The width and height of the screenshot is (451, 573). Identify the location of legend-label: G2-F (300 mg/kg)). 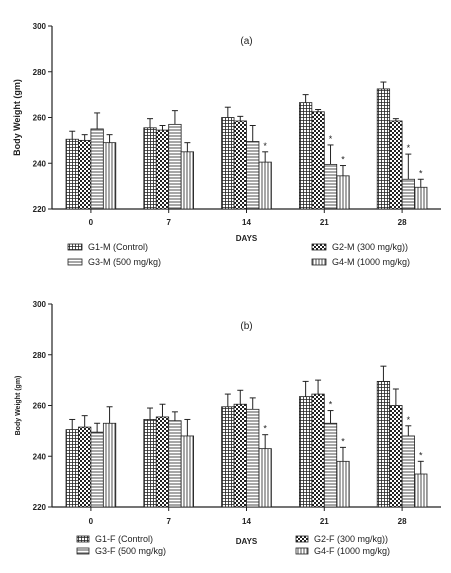
(351, 539).